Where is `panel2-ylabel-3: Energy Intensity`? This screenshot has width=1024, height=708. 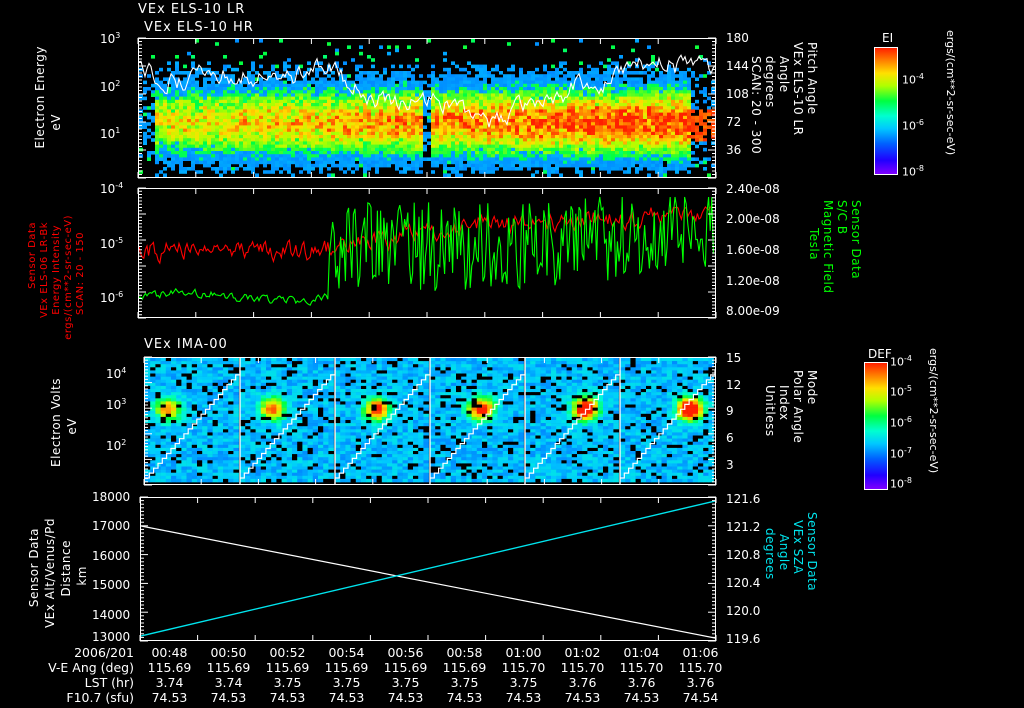 panel2-ylabel-3: Energy Intensity is located at coordinates (56, 270).